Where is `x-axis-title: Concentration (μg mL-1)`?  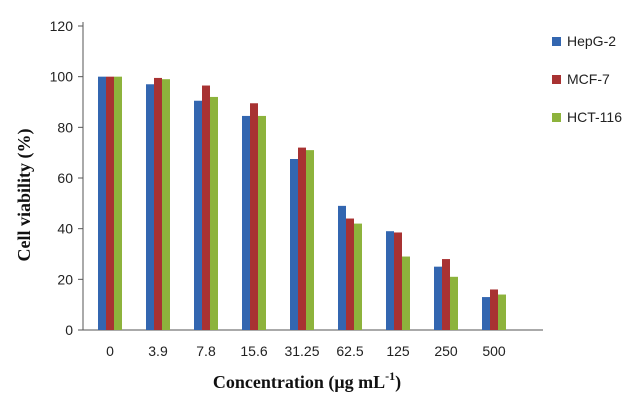 x-axis-title: Concentration (μg mL-1) is located at coordinates (307, 381).